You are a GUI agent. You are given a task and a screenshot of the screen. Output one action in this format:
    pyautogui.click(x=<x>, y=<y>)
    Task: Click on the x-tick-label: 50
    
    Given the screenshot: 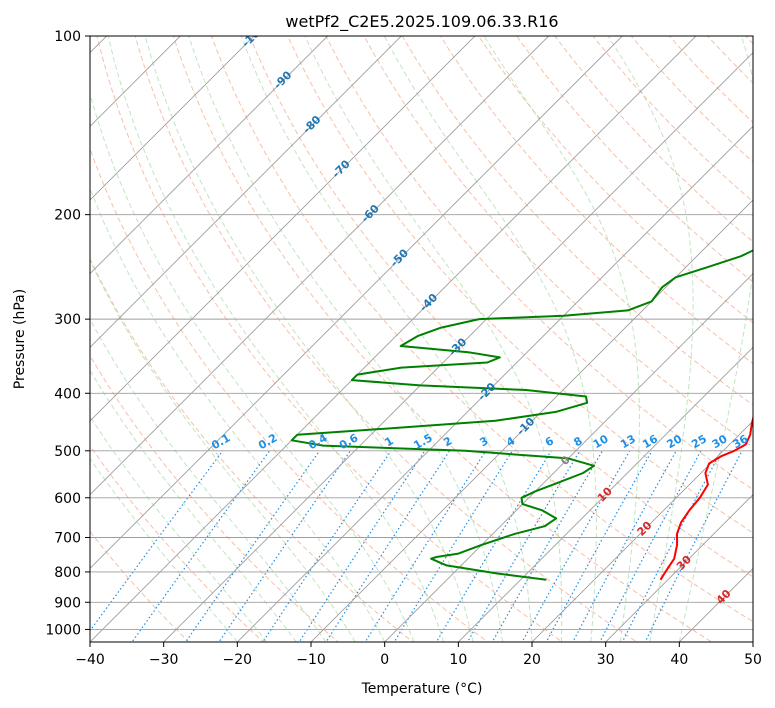 What is the action you would take?
    pyautogui.click(x=753, y=660)
    